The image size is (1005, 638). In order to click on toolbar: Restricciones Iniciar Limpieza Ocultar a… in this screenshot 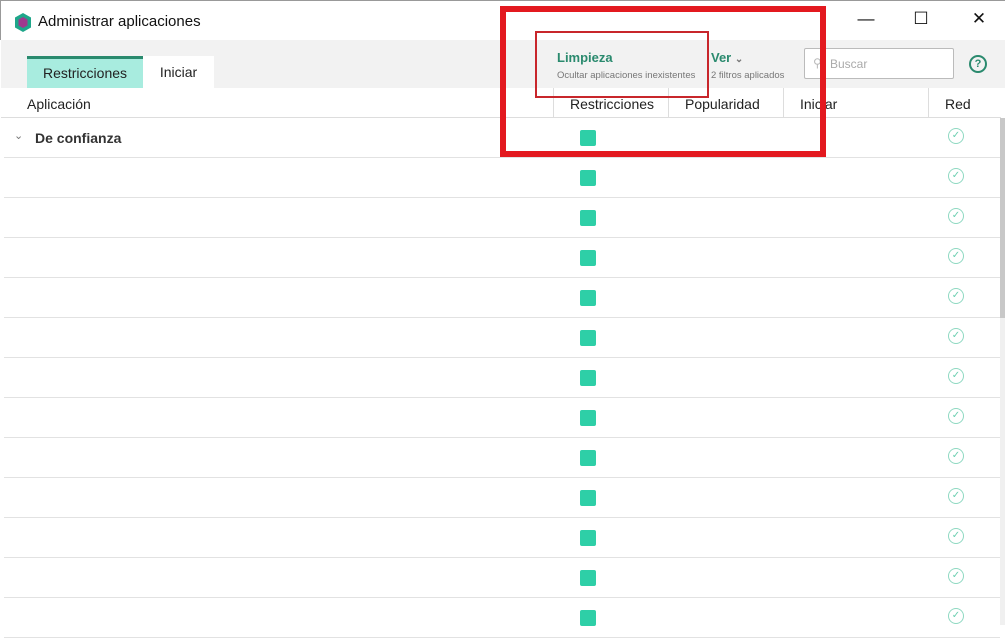, I will do `click(503, 64)`.